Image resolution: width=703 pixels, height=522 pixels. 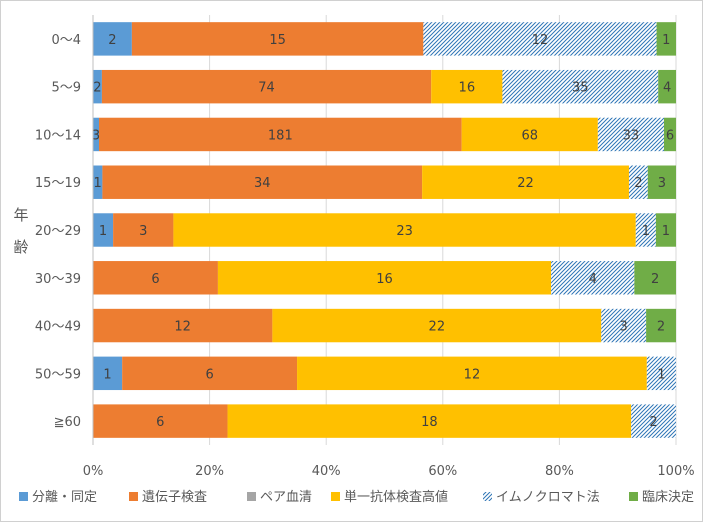 What do you see at coordinates (286, 497) in the screenshot?
I see `legend-entry: ペア血清` at bounding box center [286, 497].